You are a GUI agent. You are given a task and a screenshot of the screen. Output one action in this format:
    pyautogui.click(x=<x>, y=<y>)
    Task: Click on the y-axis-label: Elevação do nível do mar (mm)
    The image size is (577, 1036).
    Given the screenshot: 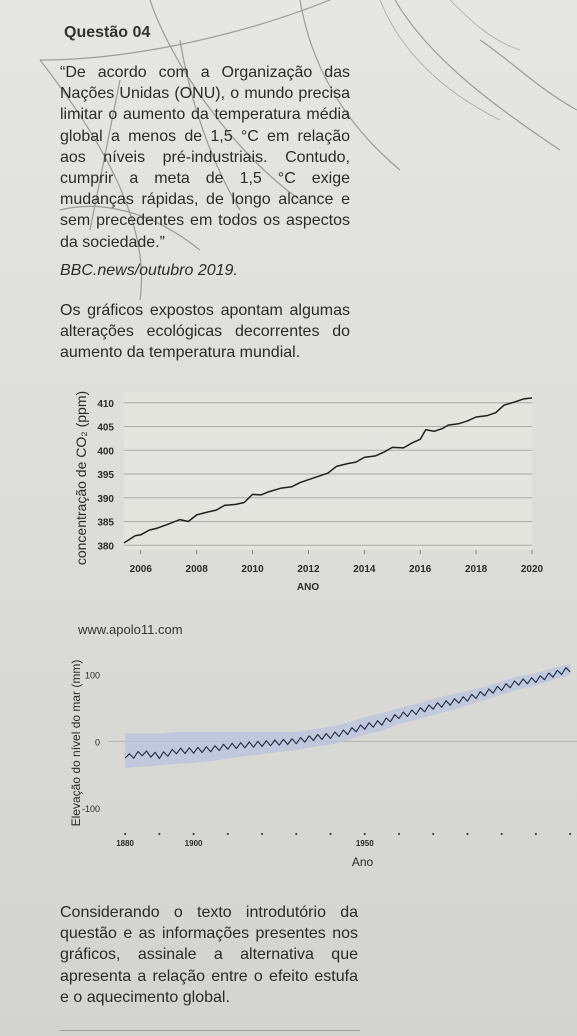 What is the action you would take?
    pyautogui.click(x=76, y=743)
    